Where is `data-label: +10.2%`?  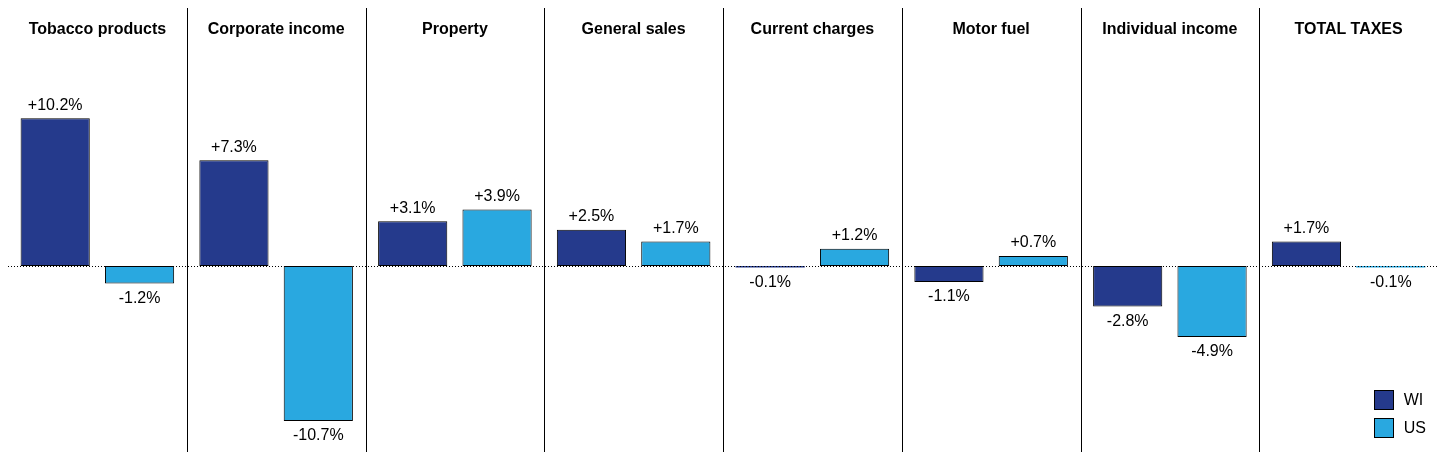
data-label: +10.2% is located at coordinates (55, 104).